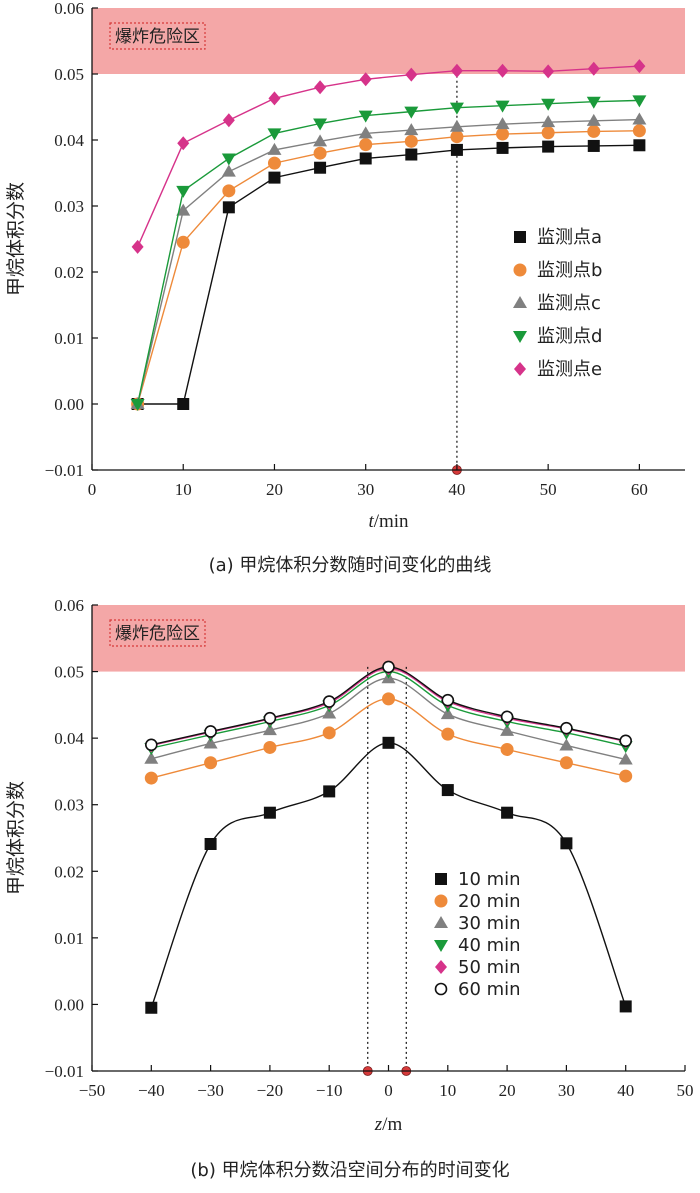 Image resolution: width=700 pixels, height=1193 pixels. I want to click on x-axis-label-unit: /m, so click(392, 1124).